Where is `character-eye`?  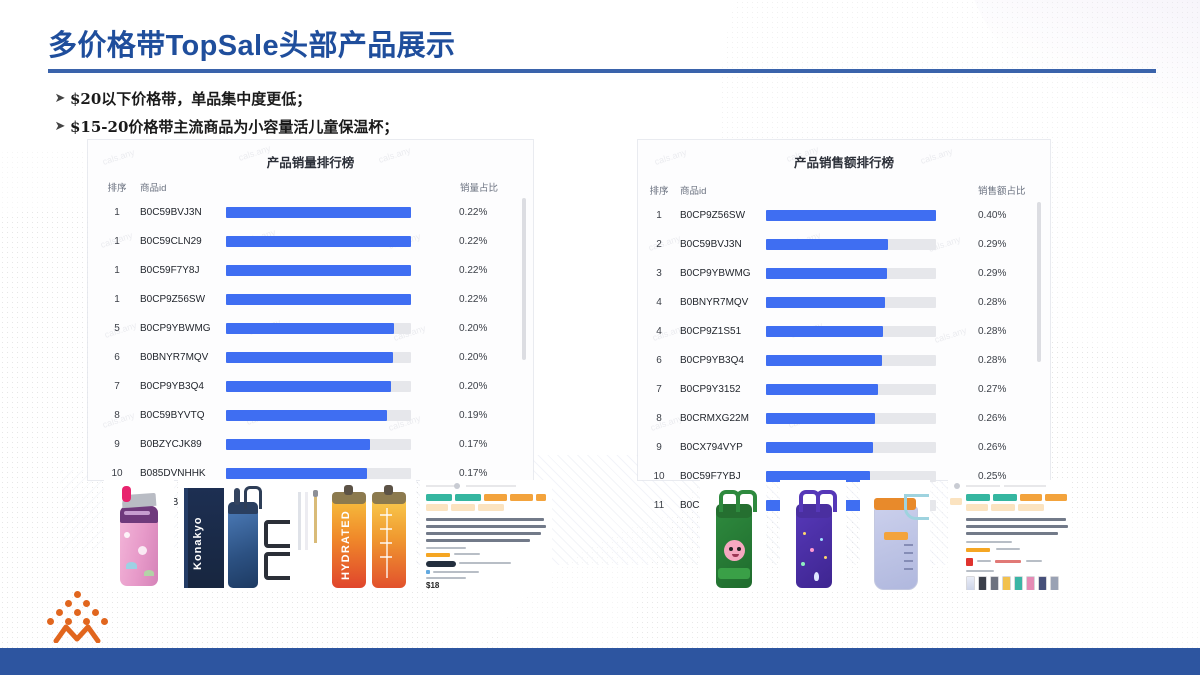
character-eye is located at coordinates (739, 549).